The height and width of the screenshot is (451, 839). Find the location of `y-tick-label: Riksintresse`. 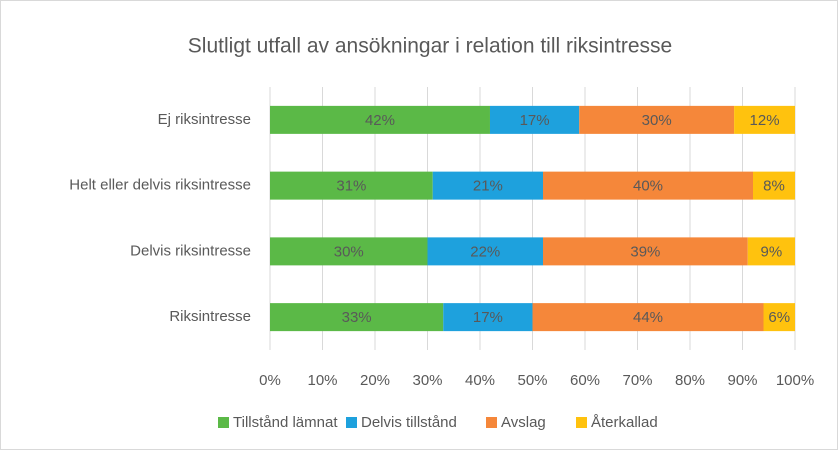

y-tick-label: Riksintresse is located at coordinates (210, 316).